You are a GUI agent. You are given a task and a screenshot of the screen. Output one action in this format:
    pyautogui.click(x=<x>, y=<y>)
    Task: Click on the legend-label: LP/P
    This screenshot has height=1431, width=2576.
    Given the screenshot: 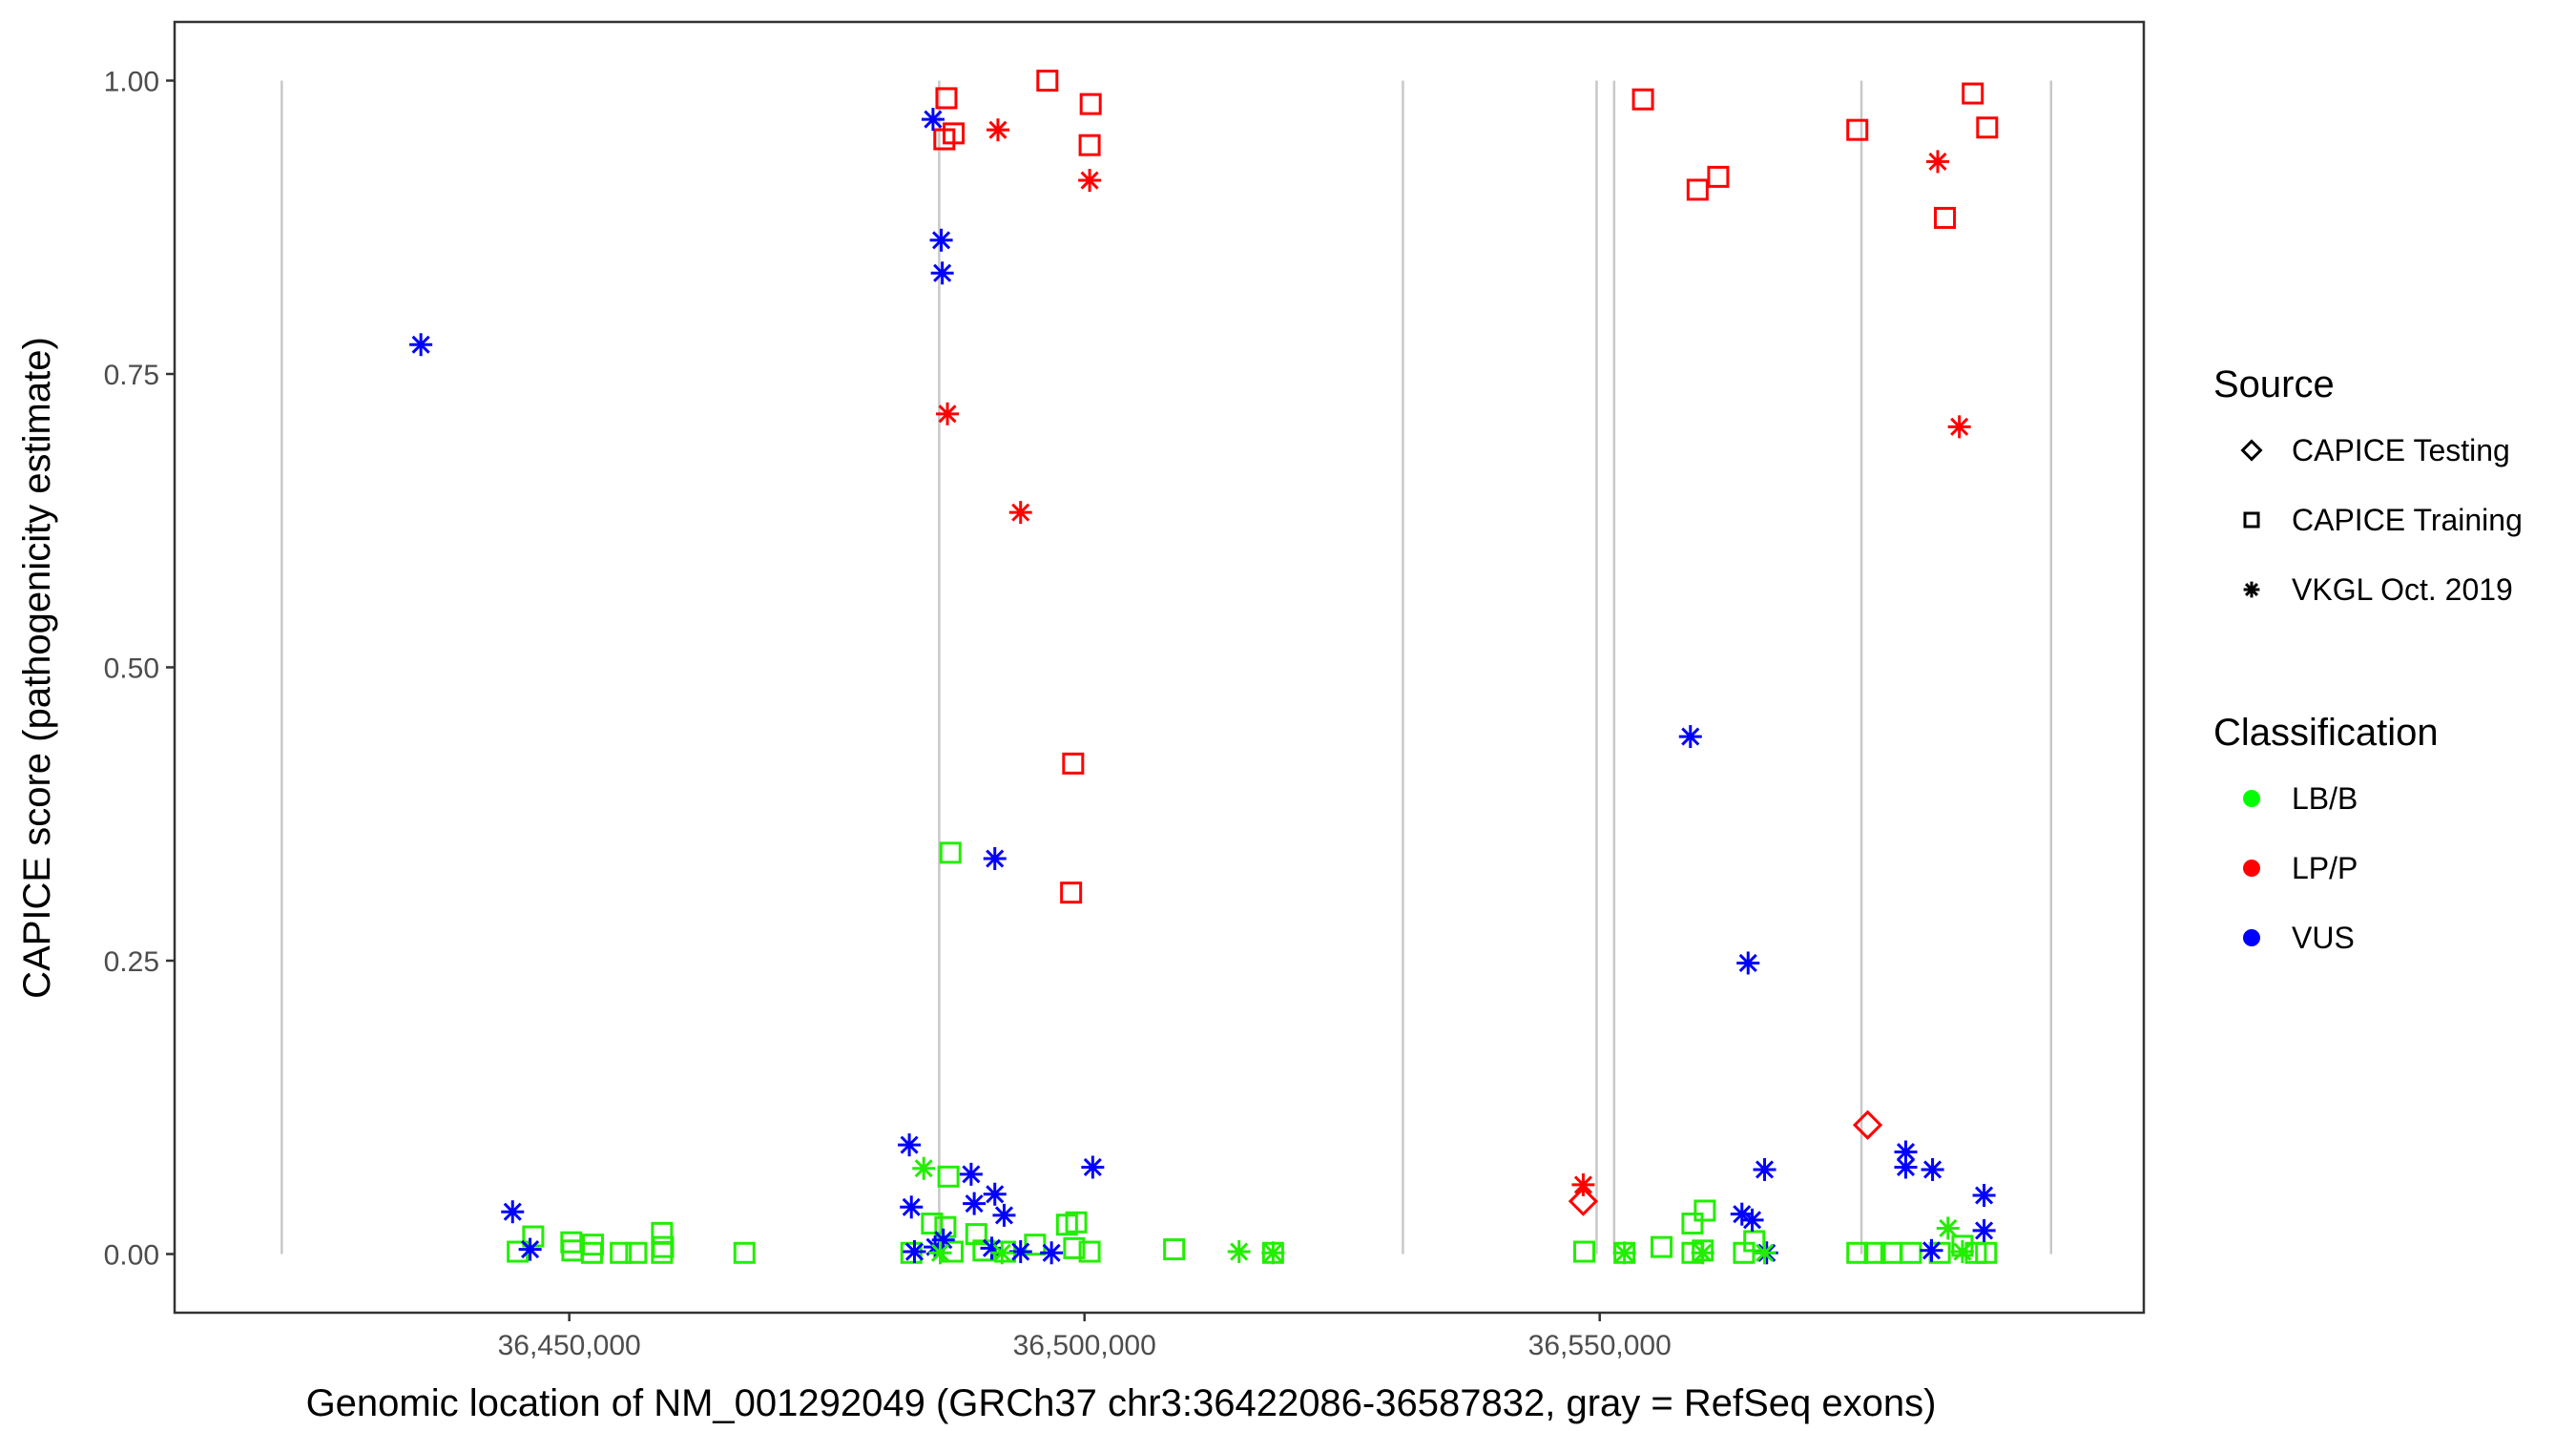 What is the action you would take?
    pyautogui.click(x=2325, y=868)
    